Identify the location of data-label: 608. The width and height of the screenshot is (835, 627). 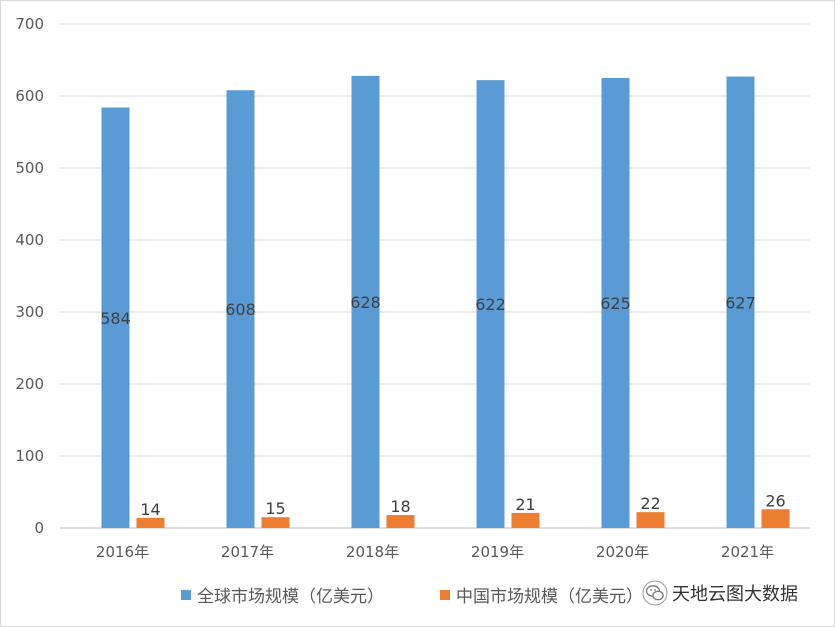
(240, 309).